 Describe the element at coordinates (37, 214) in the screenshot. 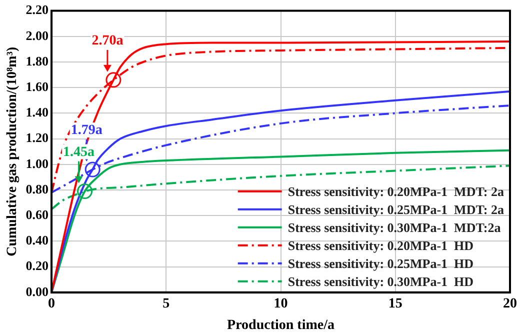

I see `y-tick-label: 0.60` at that location.